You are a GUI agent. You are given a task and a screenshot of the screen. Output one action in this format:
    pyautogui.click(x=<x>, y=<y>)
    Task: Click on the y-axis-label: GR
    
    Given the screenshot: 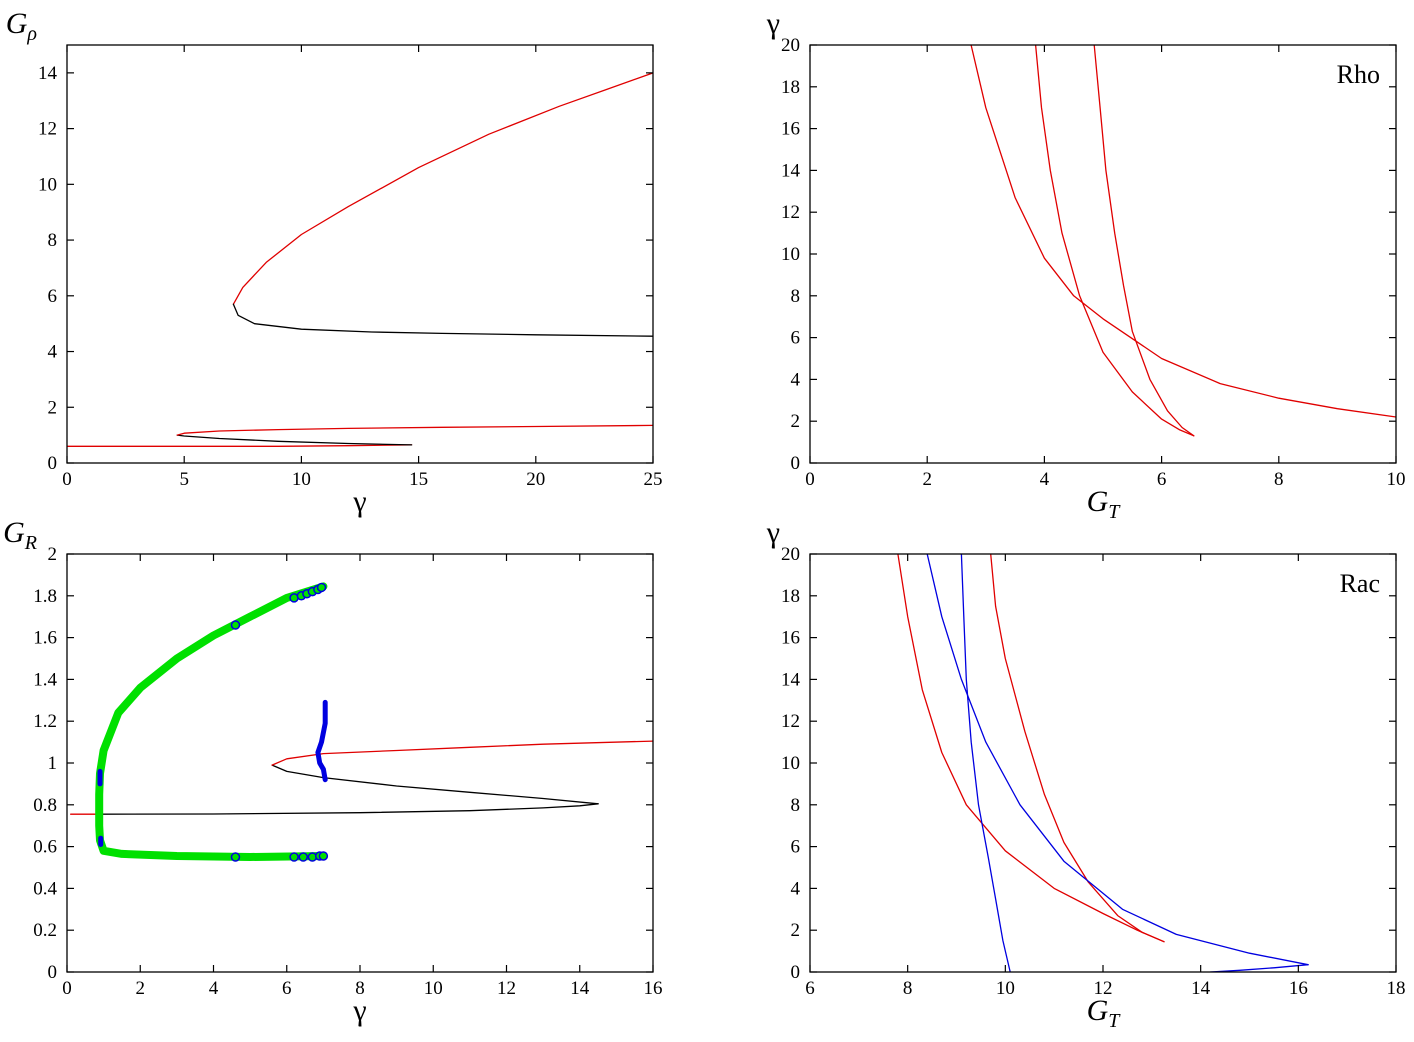 What is the action you would take?
    pyautogui.click(x=20, y=535)
    